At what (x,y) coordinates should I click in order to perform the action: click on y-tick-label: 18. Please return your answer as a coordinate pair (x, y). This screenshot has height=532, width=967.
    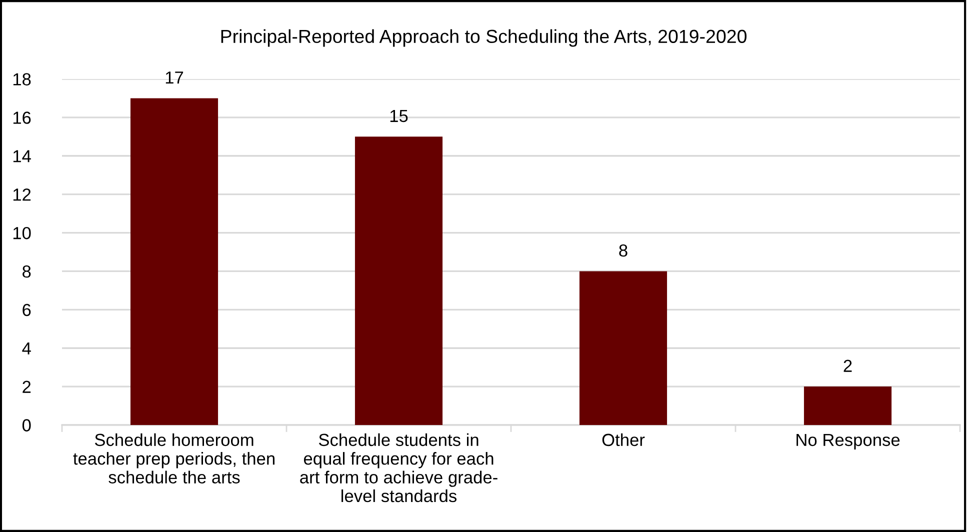
    Looking at the image, I should click on (22, 79).